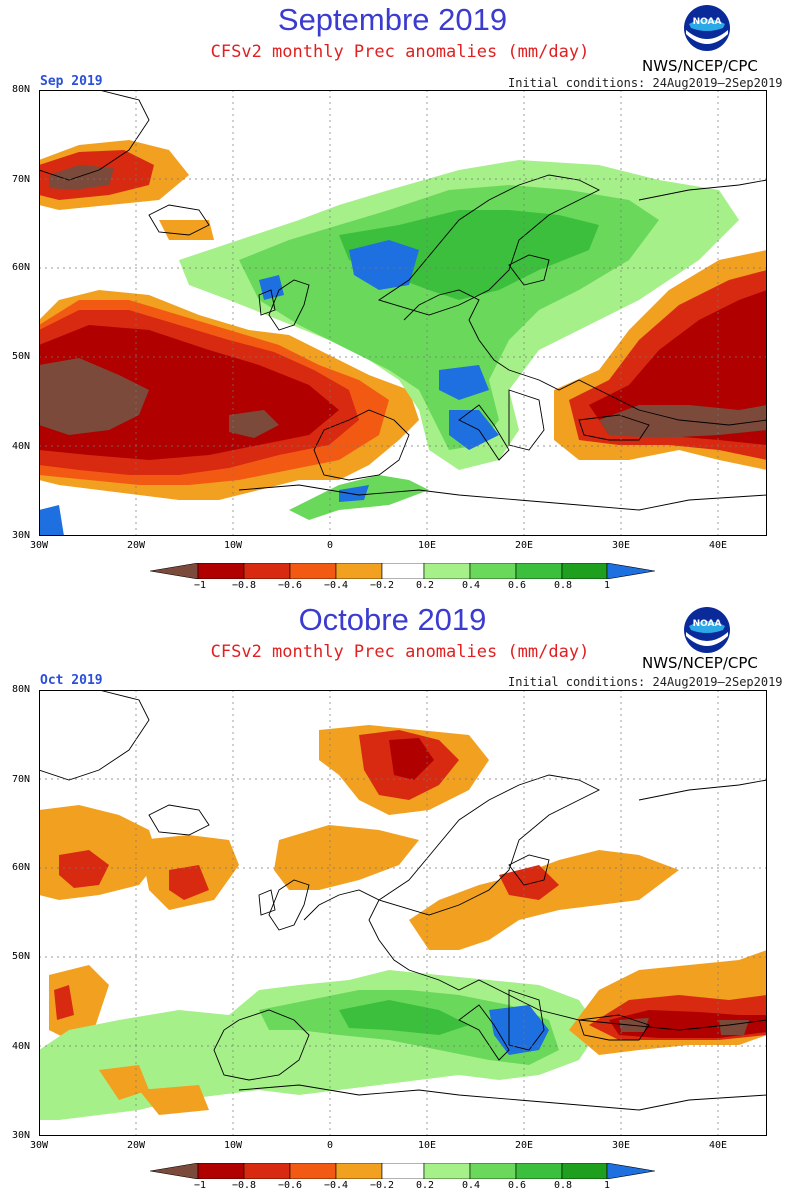 The image size is (785, 1200). Describe the element at coordinates (71, 680) in the screenshot. I see `month-label: Oct 2019` at that location.